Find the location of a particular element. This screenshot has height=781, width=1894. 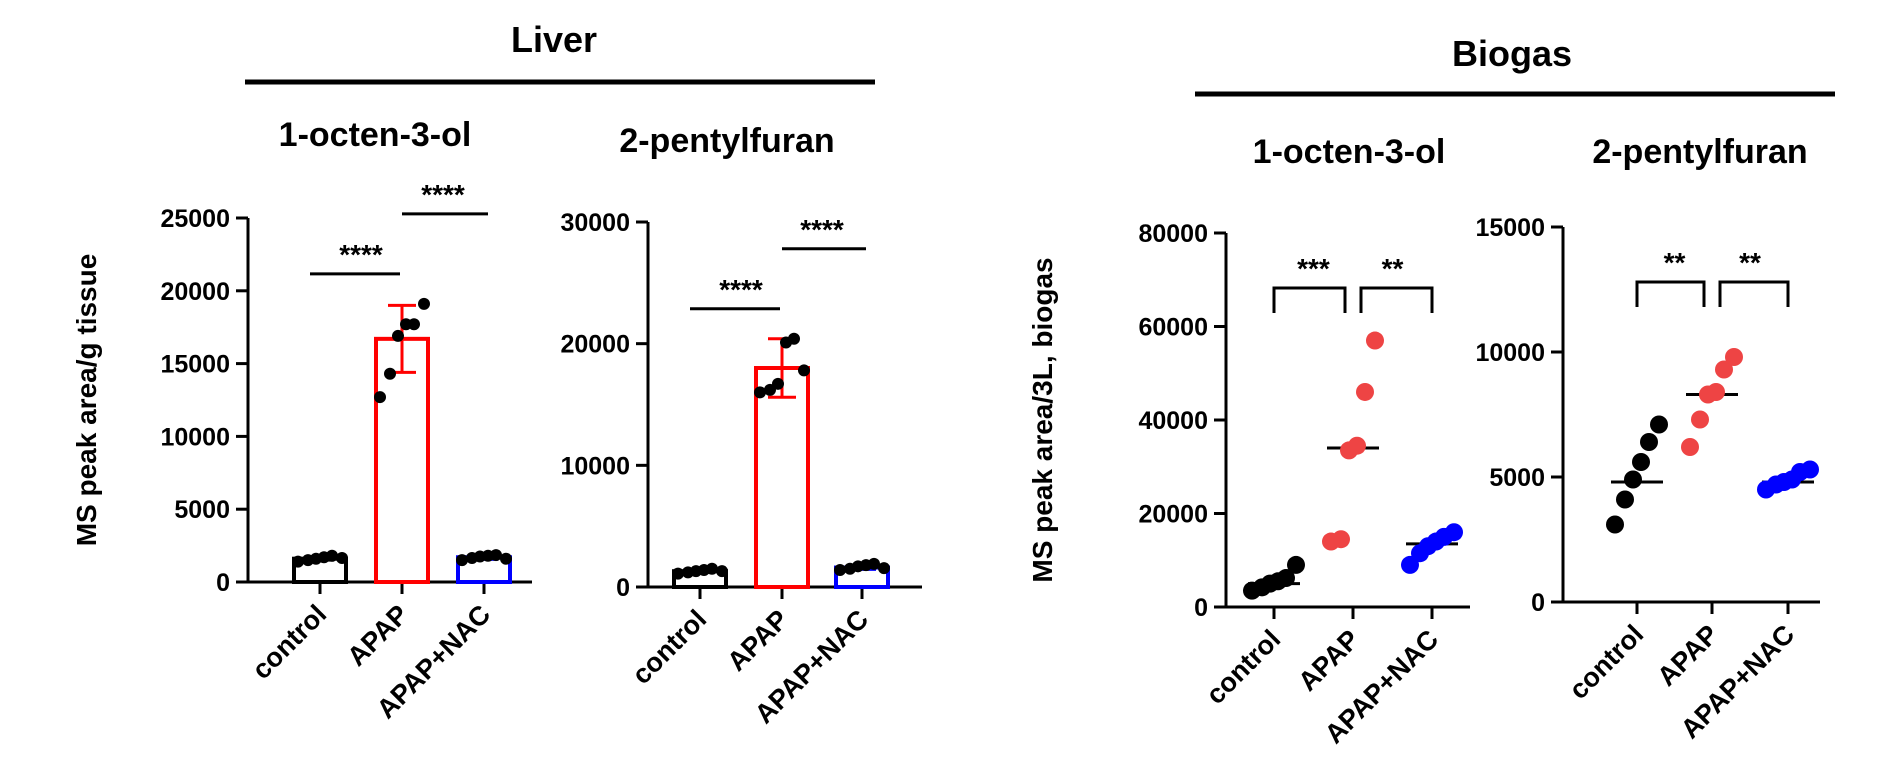

biogas-group-header: Biogas is located at coordinates (1515, 65).